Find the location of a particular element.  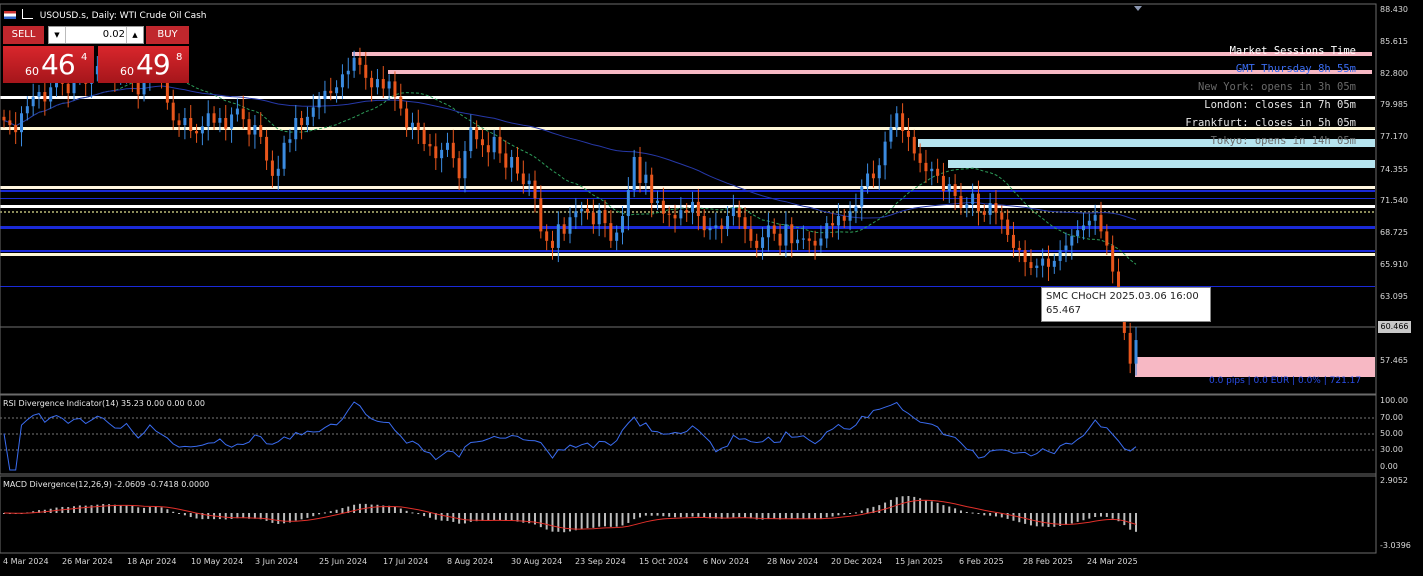

sell-button: SELL is located at coordinates (23, 35).